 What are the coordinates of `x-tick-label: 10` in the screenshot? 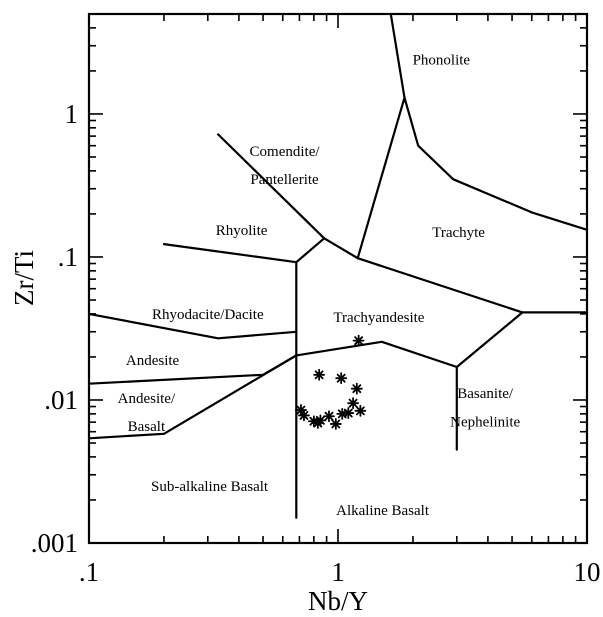 It's located at (587, 572).